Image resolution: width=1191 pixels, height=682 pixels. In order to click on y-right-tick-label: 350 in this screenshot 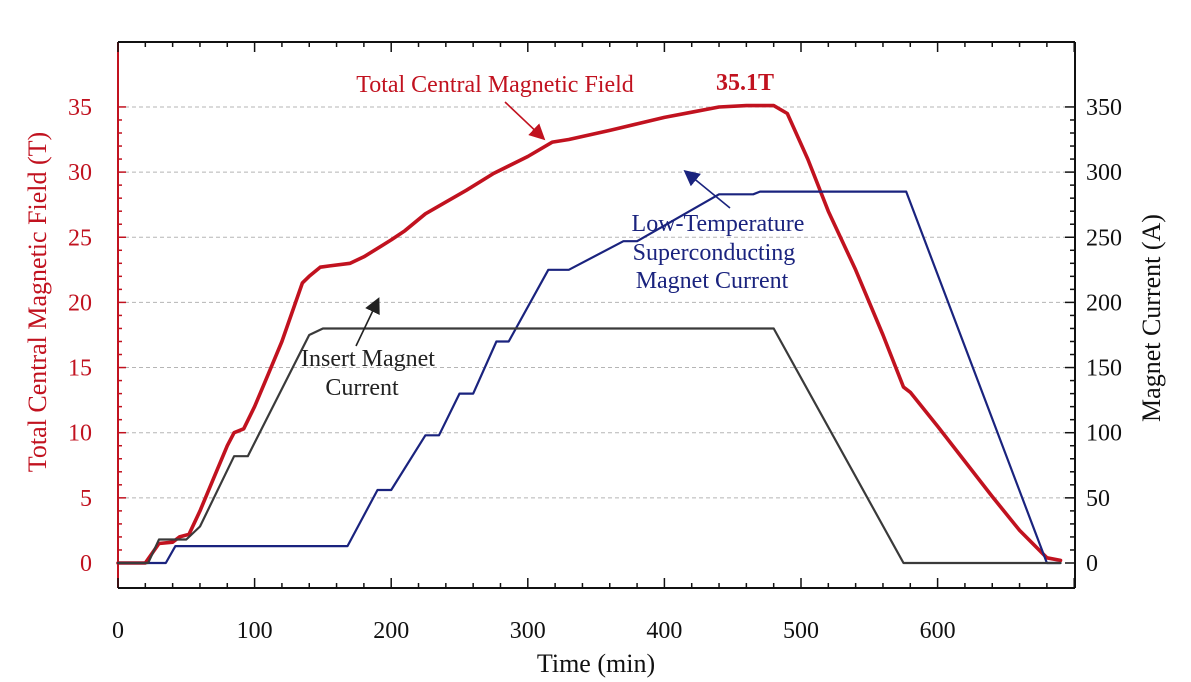, I will do `click(1104, 108)`.